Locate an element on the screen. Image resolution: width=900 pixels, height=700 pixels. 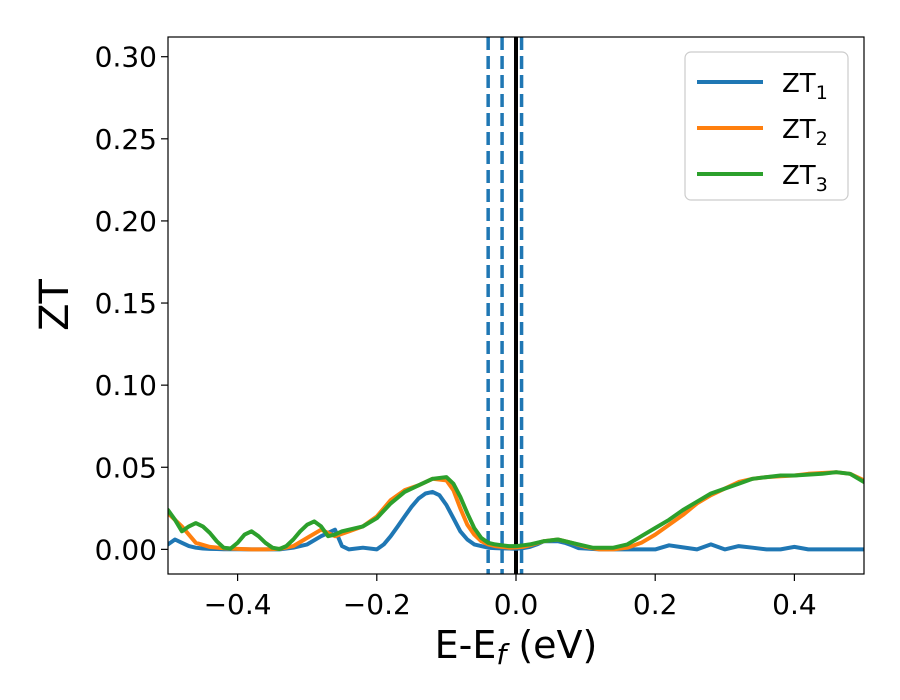
x-tick-label: 0.2 is located at coordinates (655, 604).